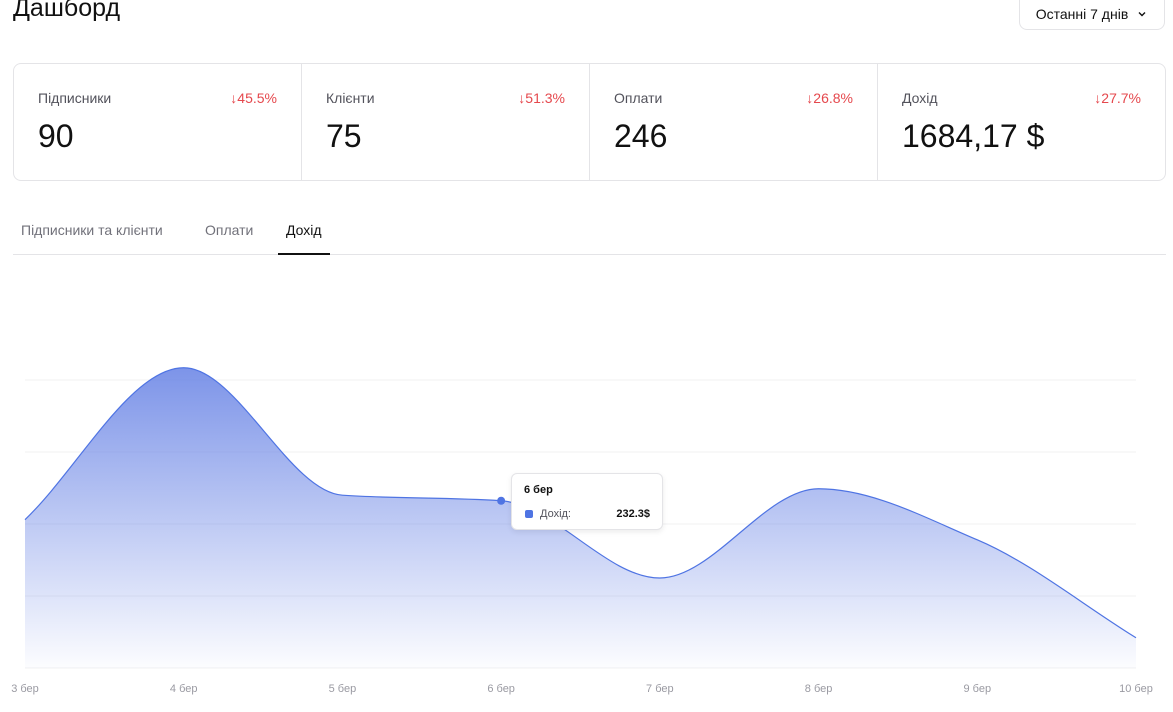 This screenshot has height=712, width=1173. Describe the element at coordinates (973, 136) in the screenshot. I see `stat-value: 1684,17 $` at that location.